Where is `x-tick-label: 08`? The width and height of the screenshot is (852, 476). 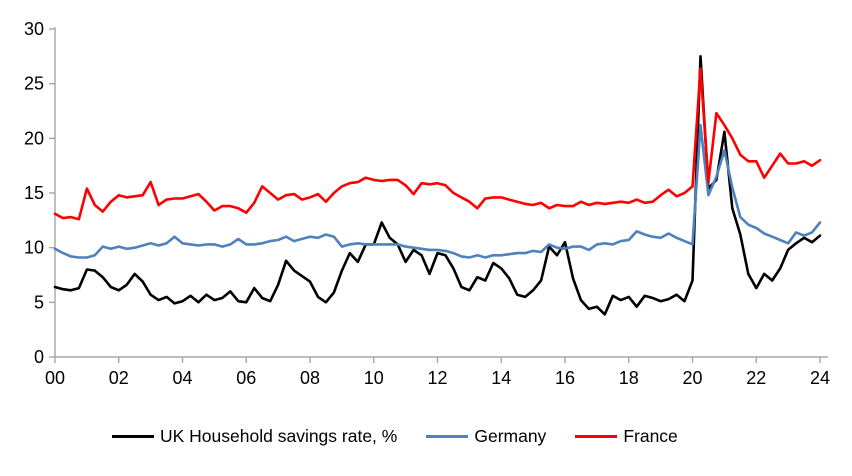
x-tick-label: 08 is located at coordinates (310, 378).